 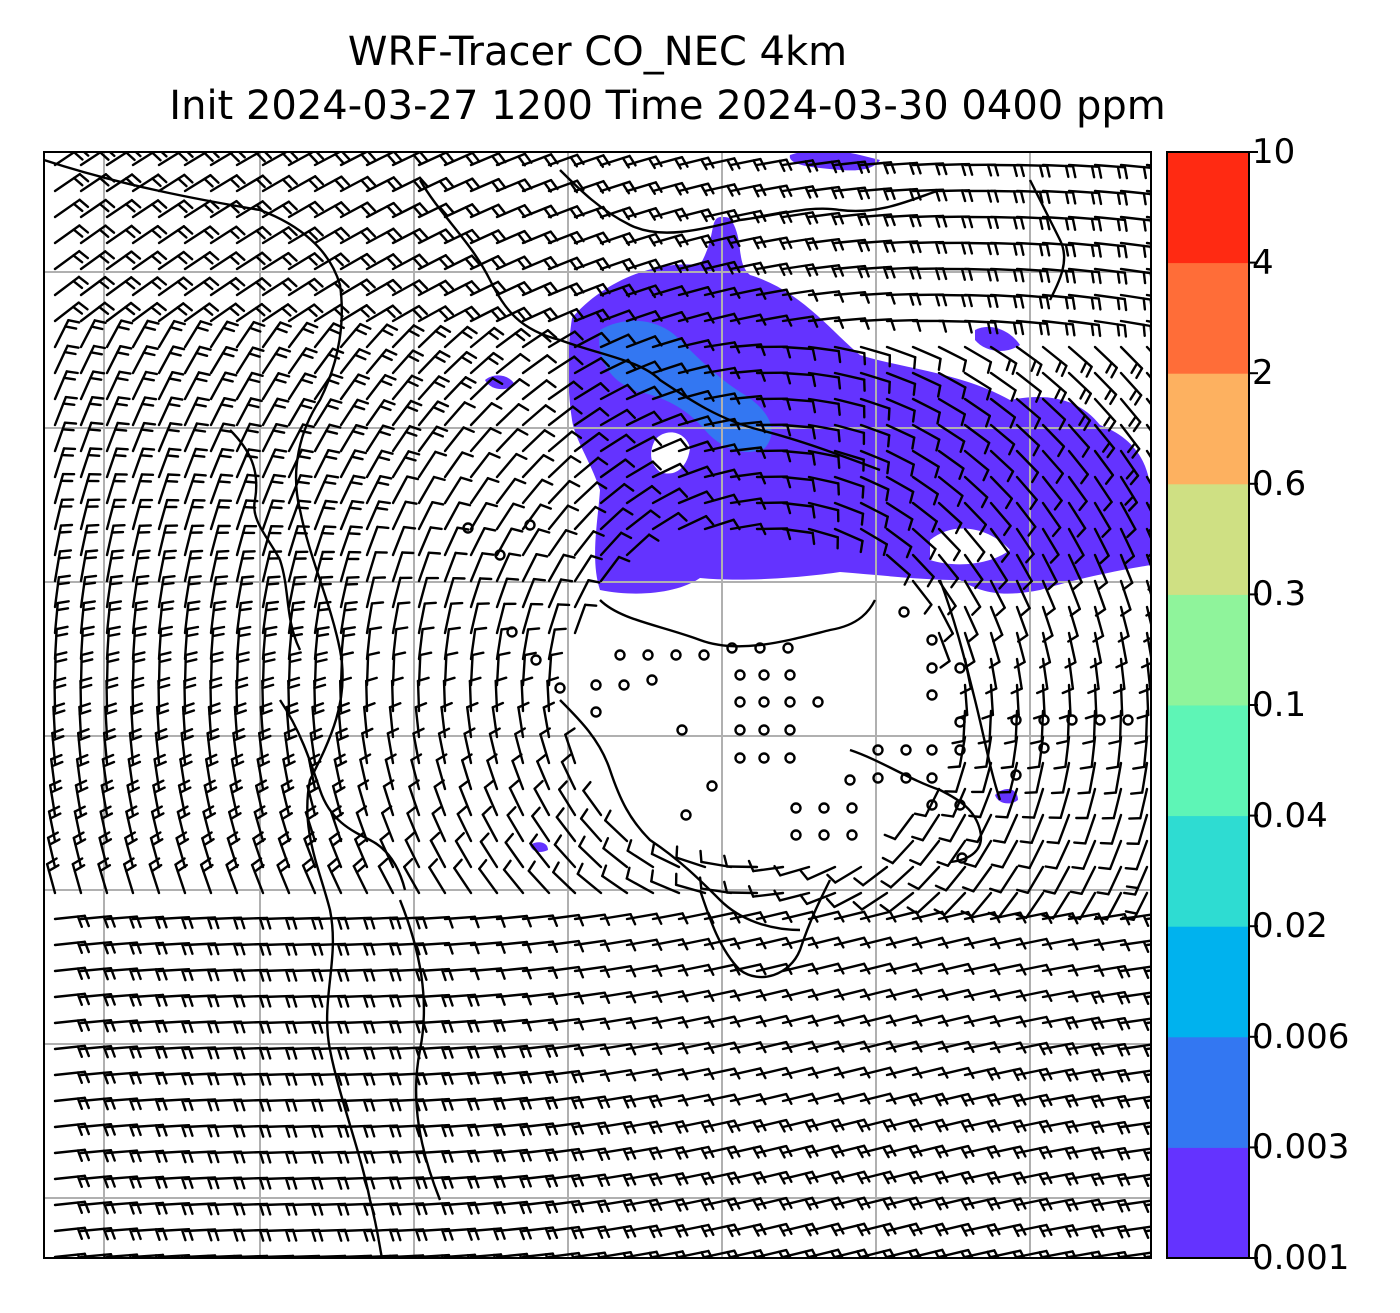 What do you see at coordinates (649, 325) in the screenshot?
I see `coastline-korea-japan` at bounding box center [649, 325].